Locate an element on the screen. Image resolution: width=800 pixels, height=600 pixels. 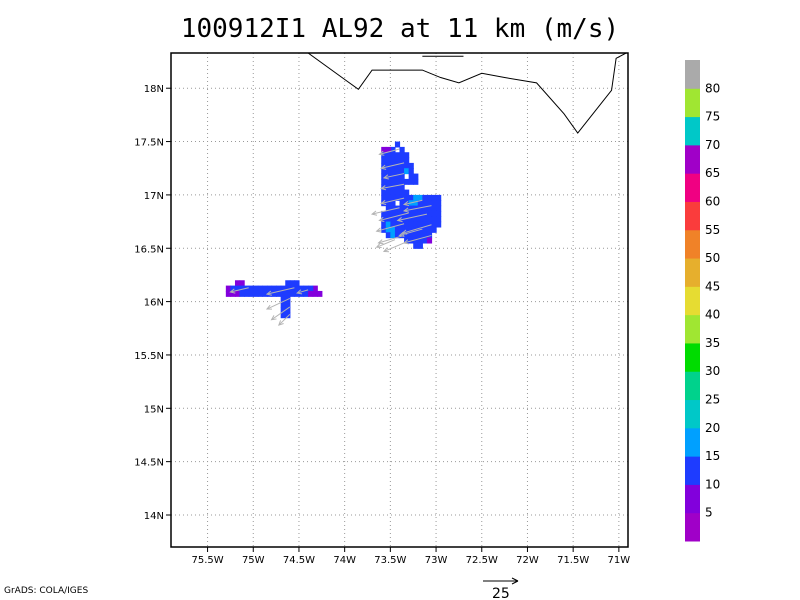
colorbar-label: 10 is located at coordinates (712, 484).